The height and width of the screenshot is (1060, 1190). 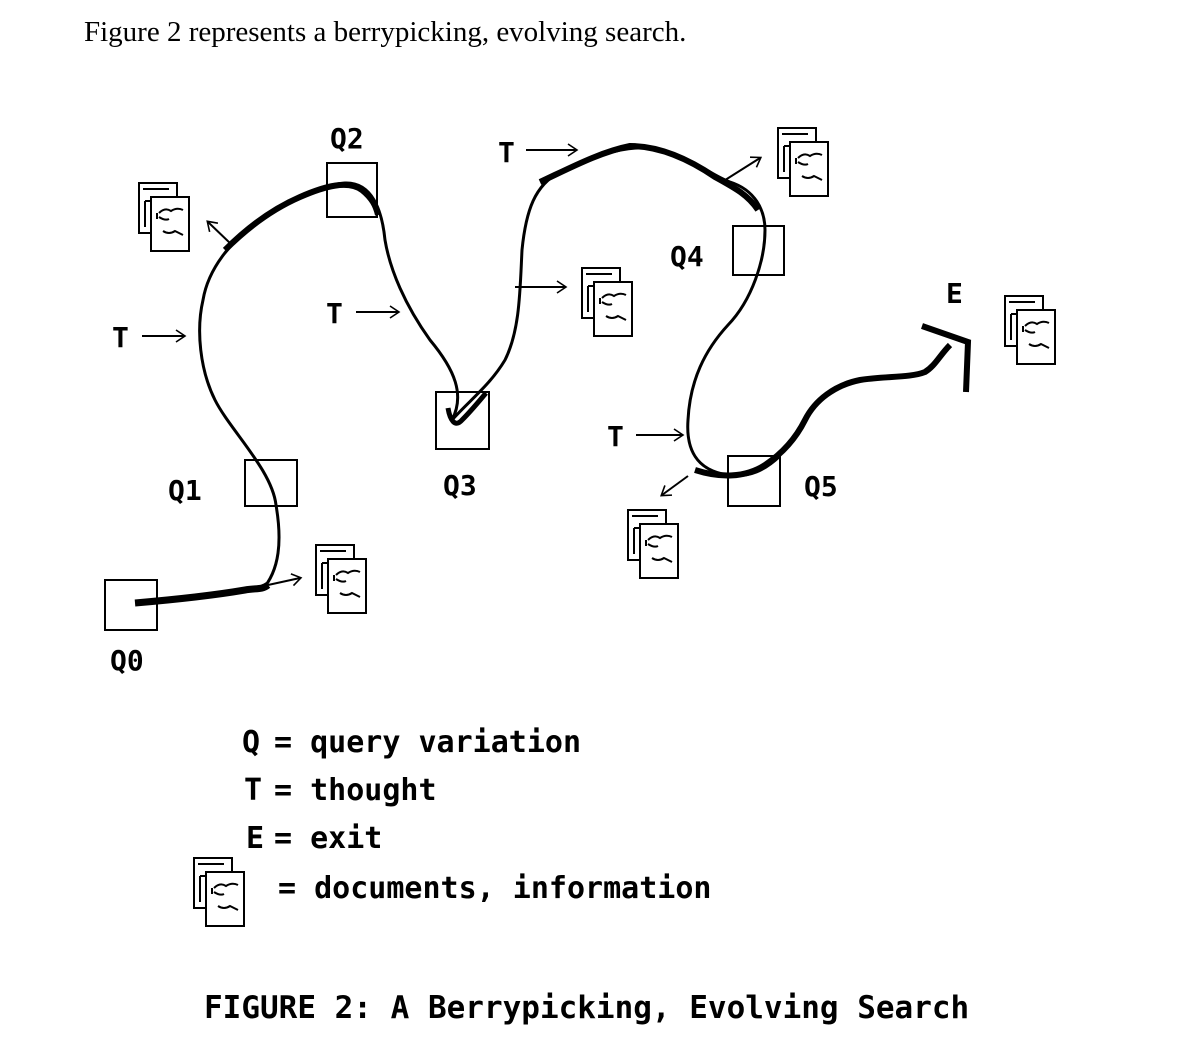 I want to click on thought-label-left: T, so click(x=120, y=337).